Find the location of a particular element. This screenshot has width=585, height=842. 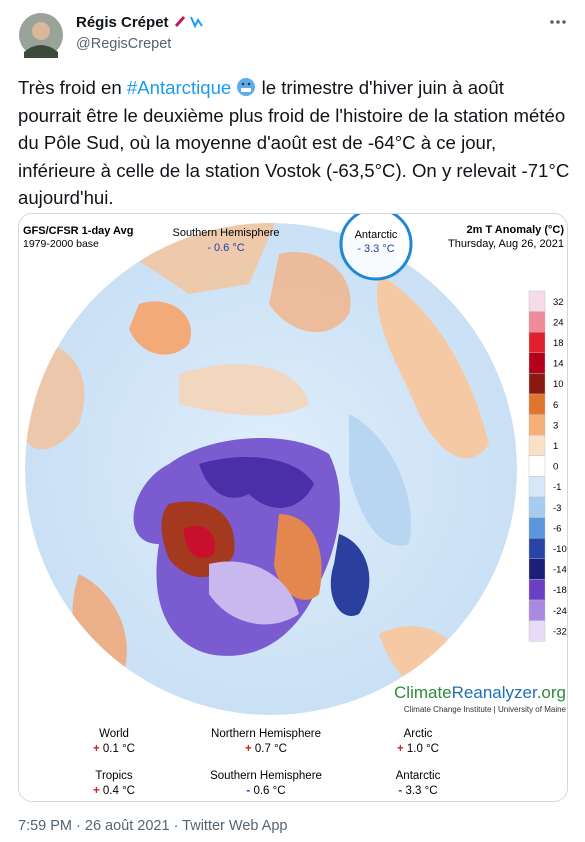

map-source: GFS/CFSR 1-day Avg is located at coordinates (78, 231).